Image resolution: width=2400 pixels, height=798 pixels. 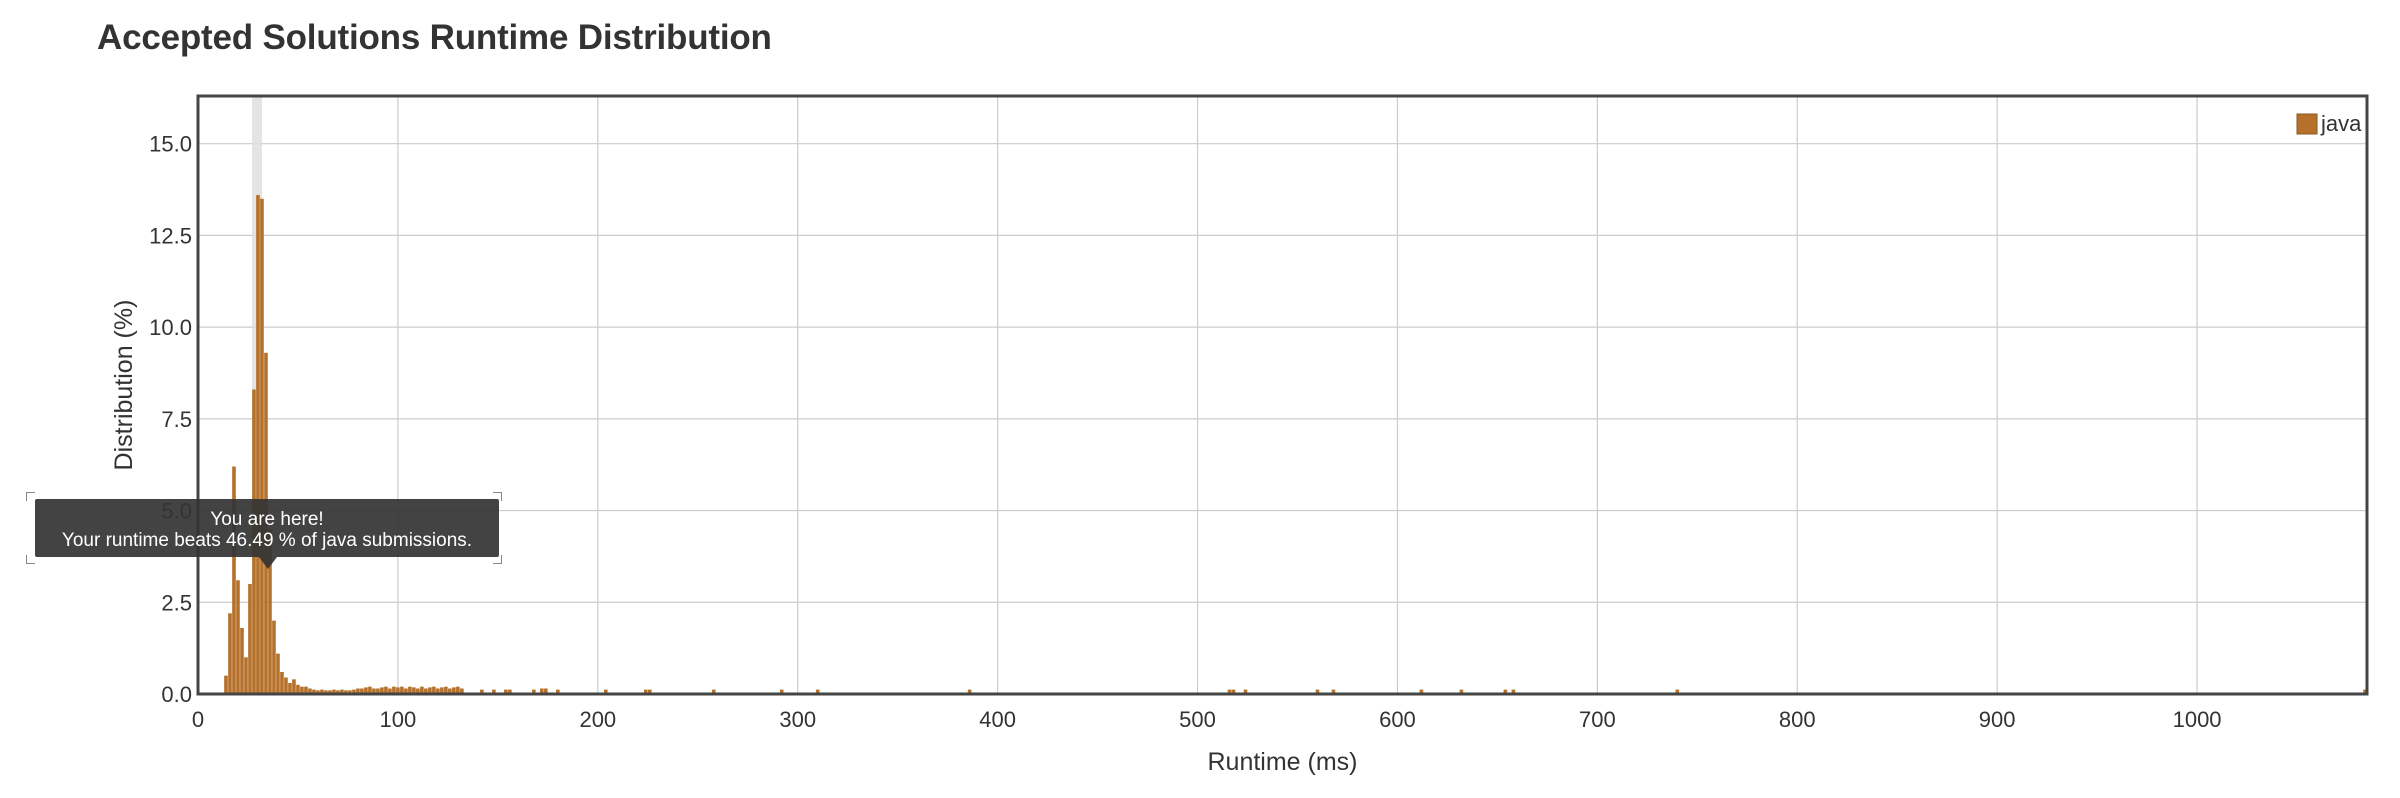 I want to click on tooltip-line-1: You are here!, so click(x=267, y=519).